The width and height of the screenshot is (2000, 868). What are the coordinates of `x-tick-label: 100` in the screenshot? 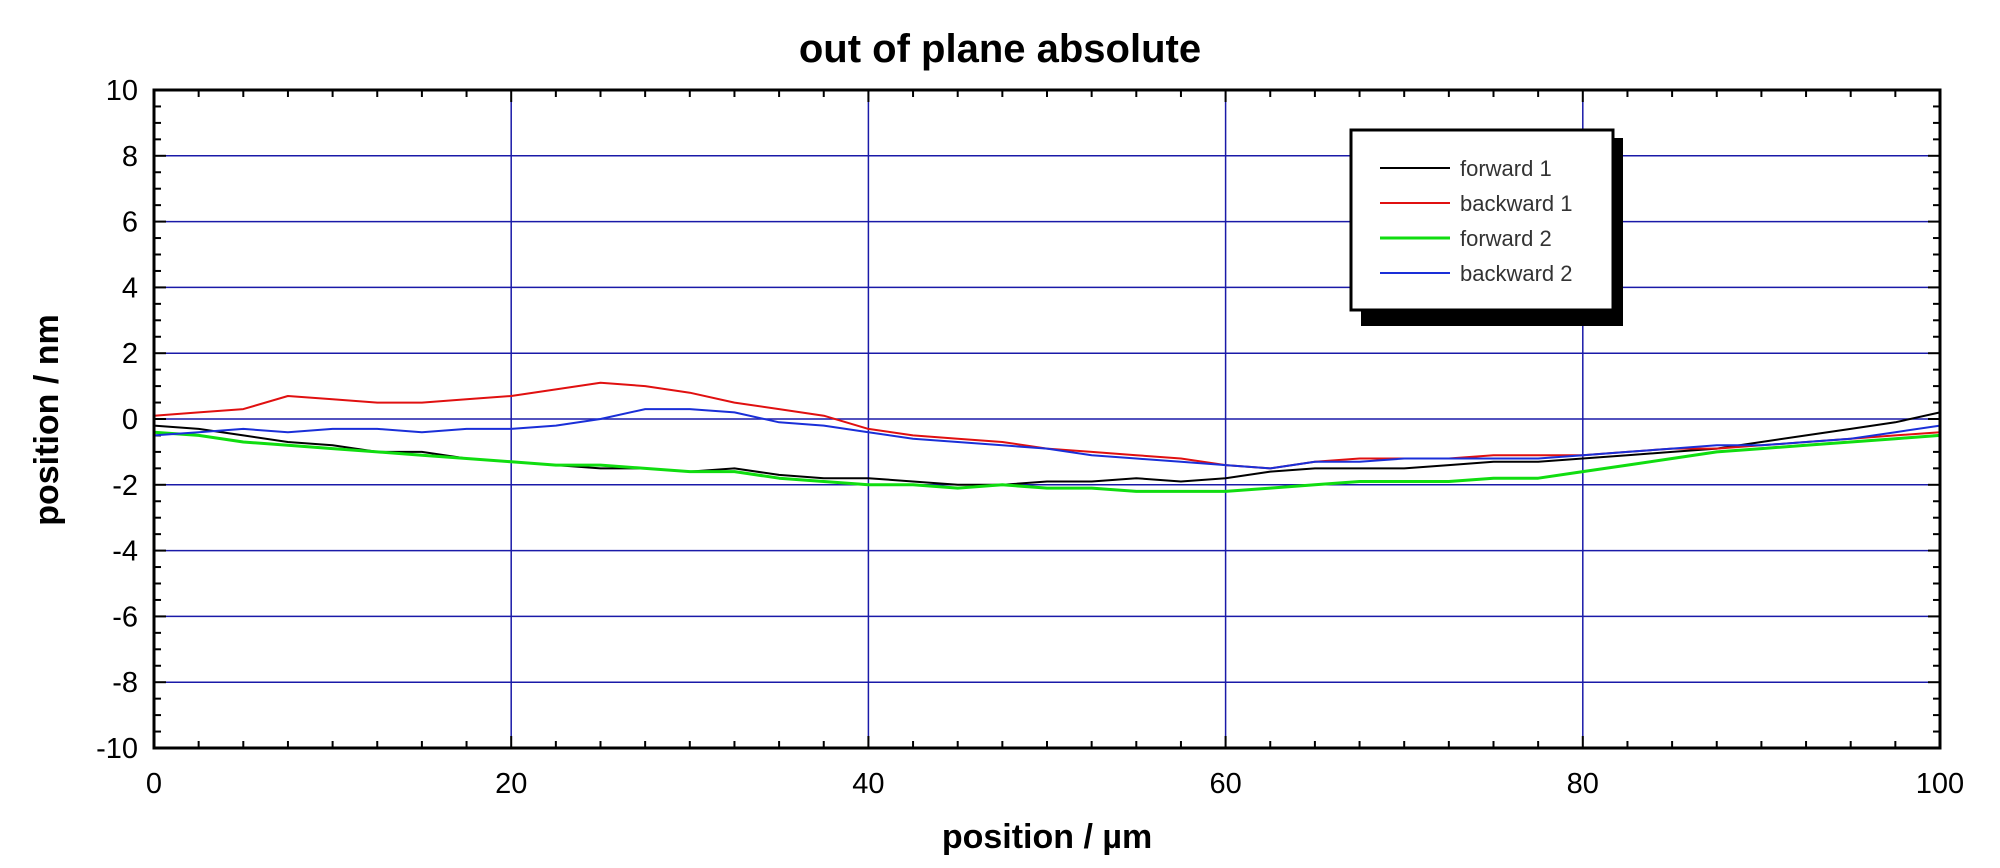 It's located at (1940, 784).